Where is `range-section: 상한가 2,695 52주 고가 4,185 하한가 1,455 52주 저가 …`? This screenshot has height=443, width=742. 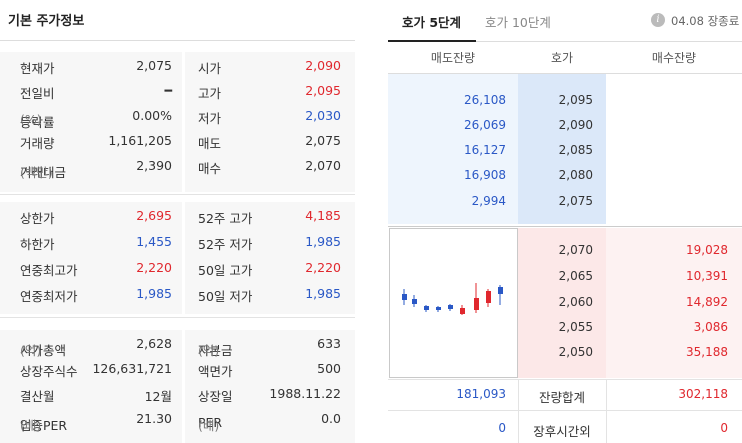
range-section: 상한가 2,695 52주 고가 4,185 하한가 1,455 52주 저가 … is located at coordinates (177, 258).